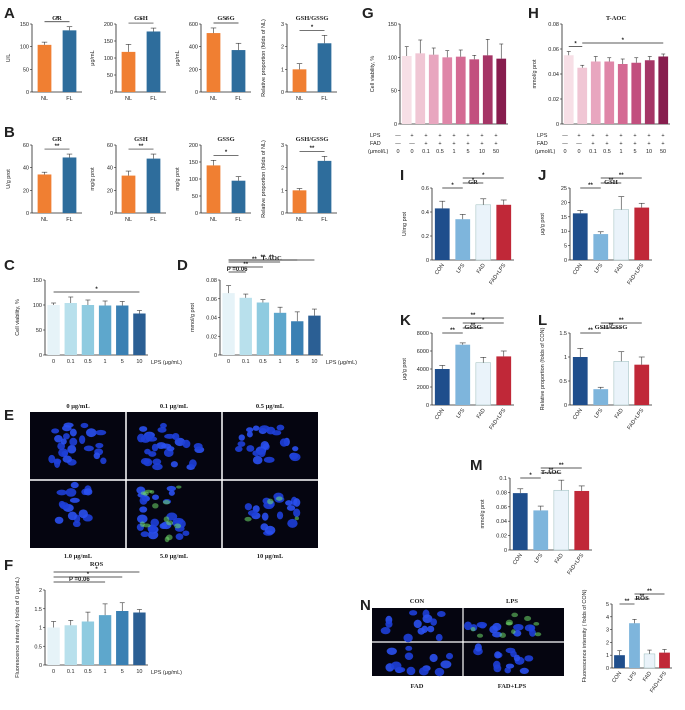  What do you see at coordinates (405, 320) in the screenshot?
I see `panel-letter-k: K` at bounding box center [405, 320].